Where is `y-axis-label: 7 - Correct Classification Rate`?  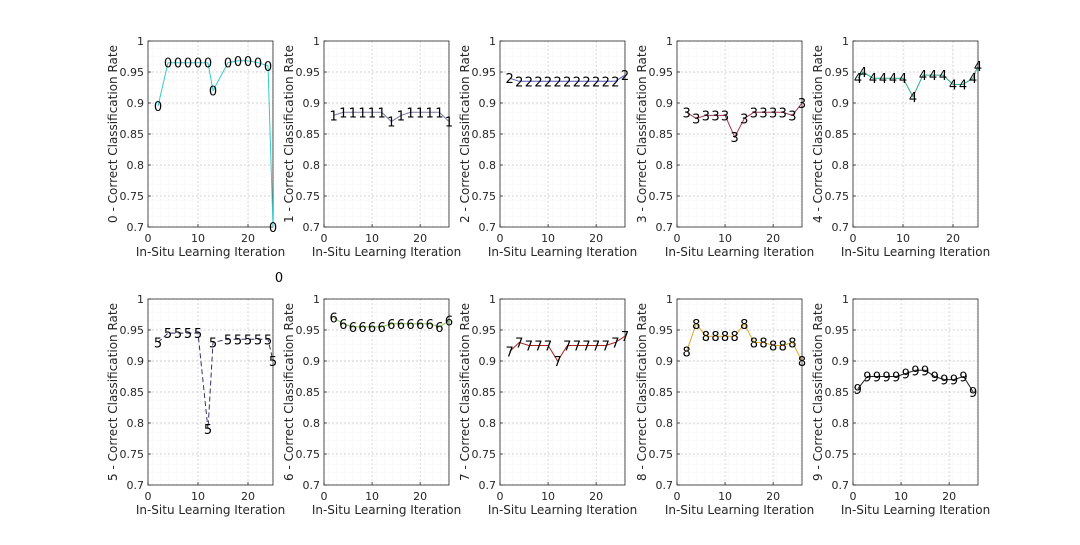 y-axis-label: 7 - Correct Classification Rate is located at coordinates (465, 392).